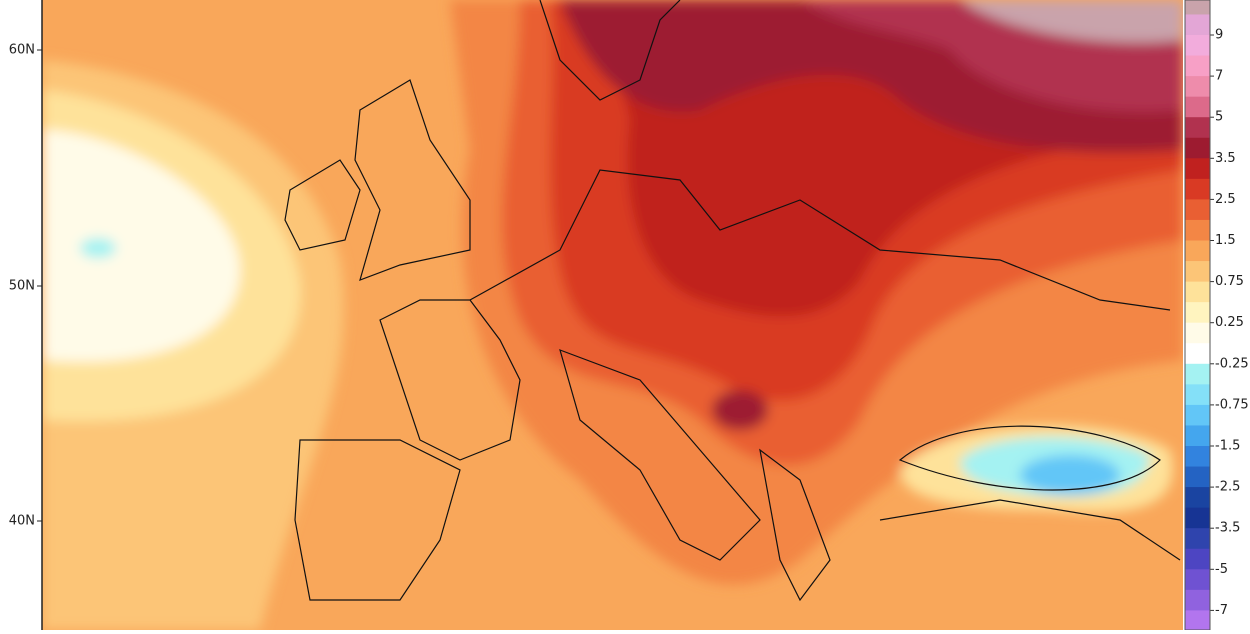 The height and width of the screenshot is (634, 1250). Describe the element at coordinates (1227, 446) in the screenshot. I see `colorbar-label: -1.5` at that location.